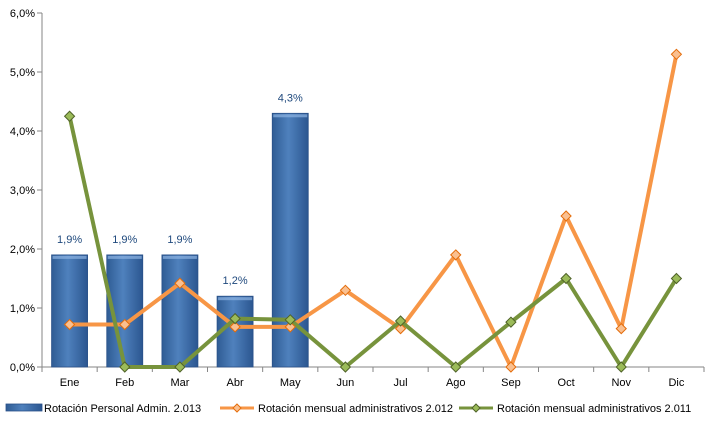 This screenshot has height=426, width=713. Describe the element at coordinates (235, 383) in the screenshot. I see `x-tick-label: Abr` at that location.